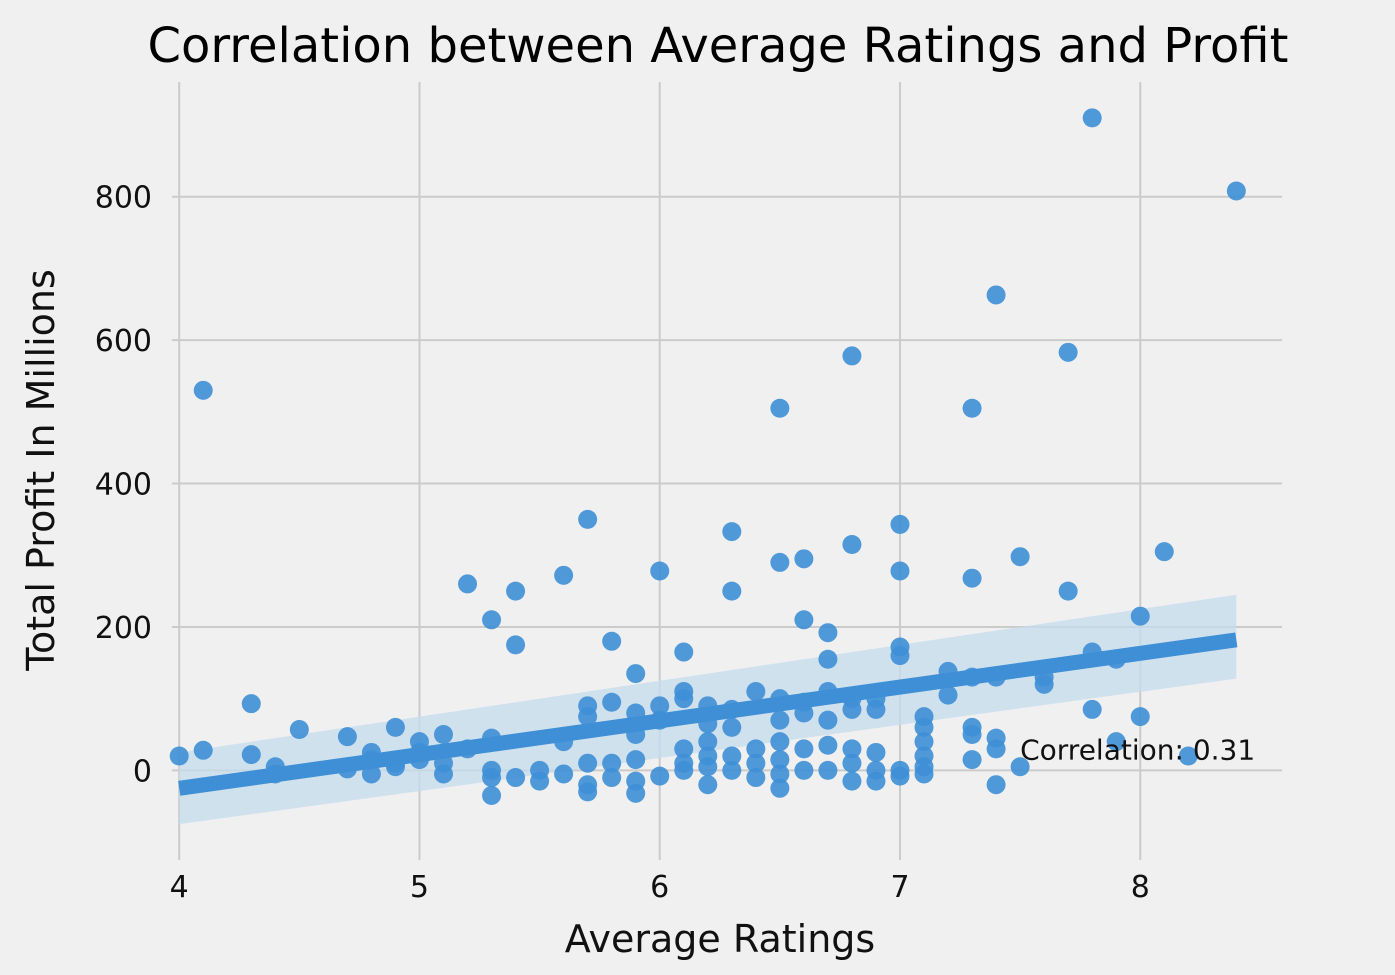 The height and width of the screenshot is (975, 1395). I want to click on x-tick-label: 5, so click(419, 887).